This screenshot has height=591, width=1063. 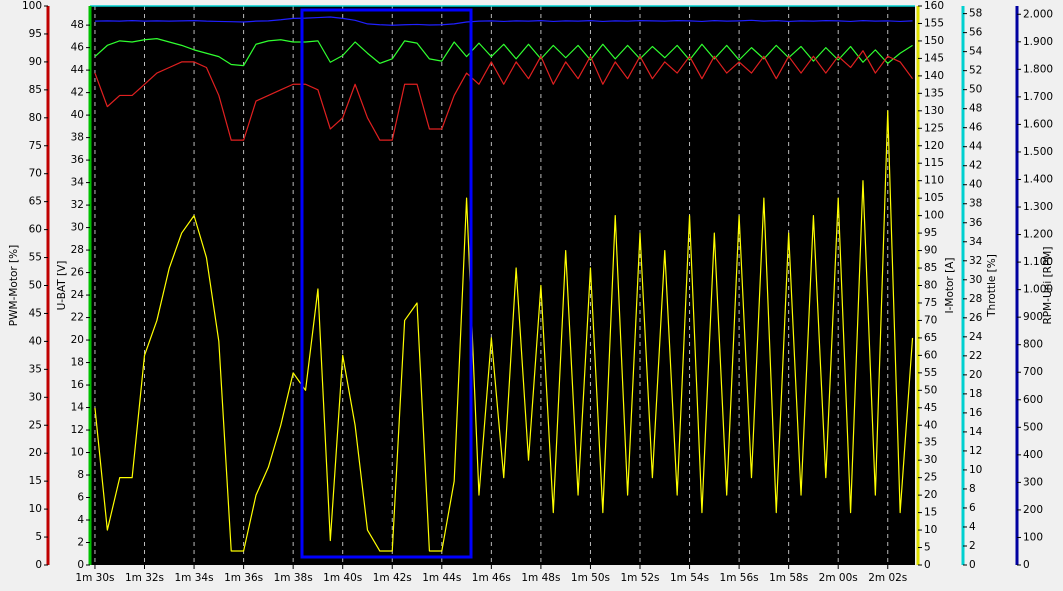 I want to click on y-tick-label: 46, so click(x=78, y=48).